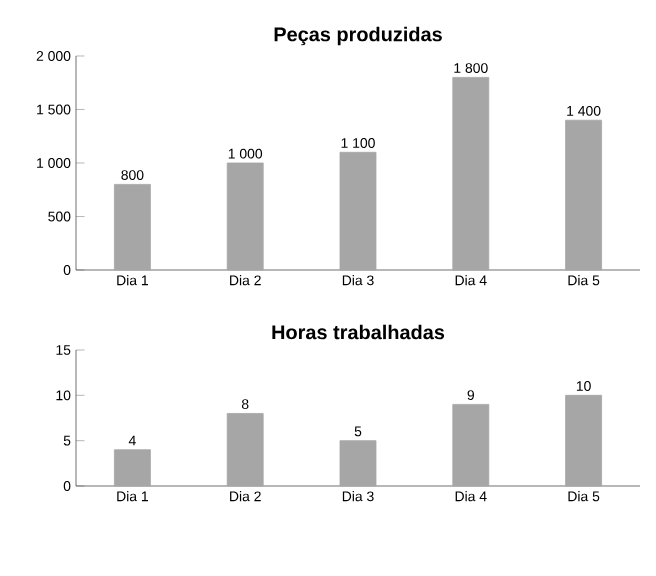 This screenshot has width=656, height=576. Describe the element at coordinates (358, 36) in the screenshot. I see `chart-title: Peças produzidas` at that location.